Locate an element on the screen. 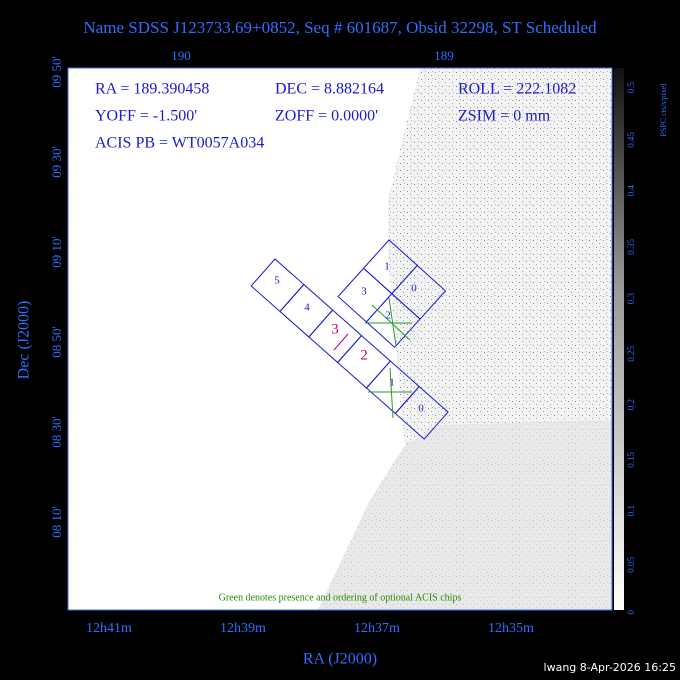 The image size is (680, 680). bottom-tick-label: 12h37m is located at coordinates (377, 628).